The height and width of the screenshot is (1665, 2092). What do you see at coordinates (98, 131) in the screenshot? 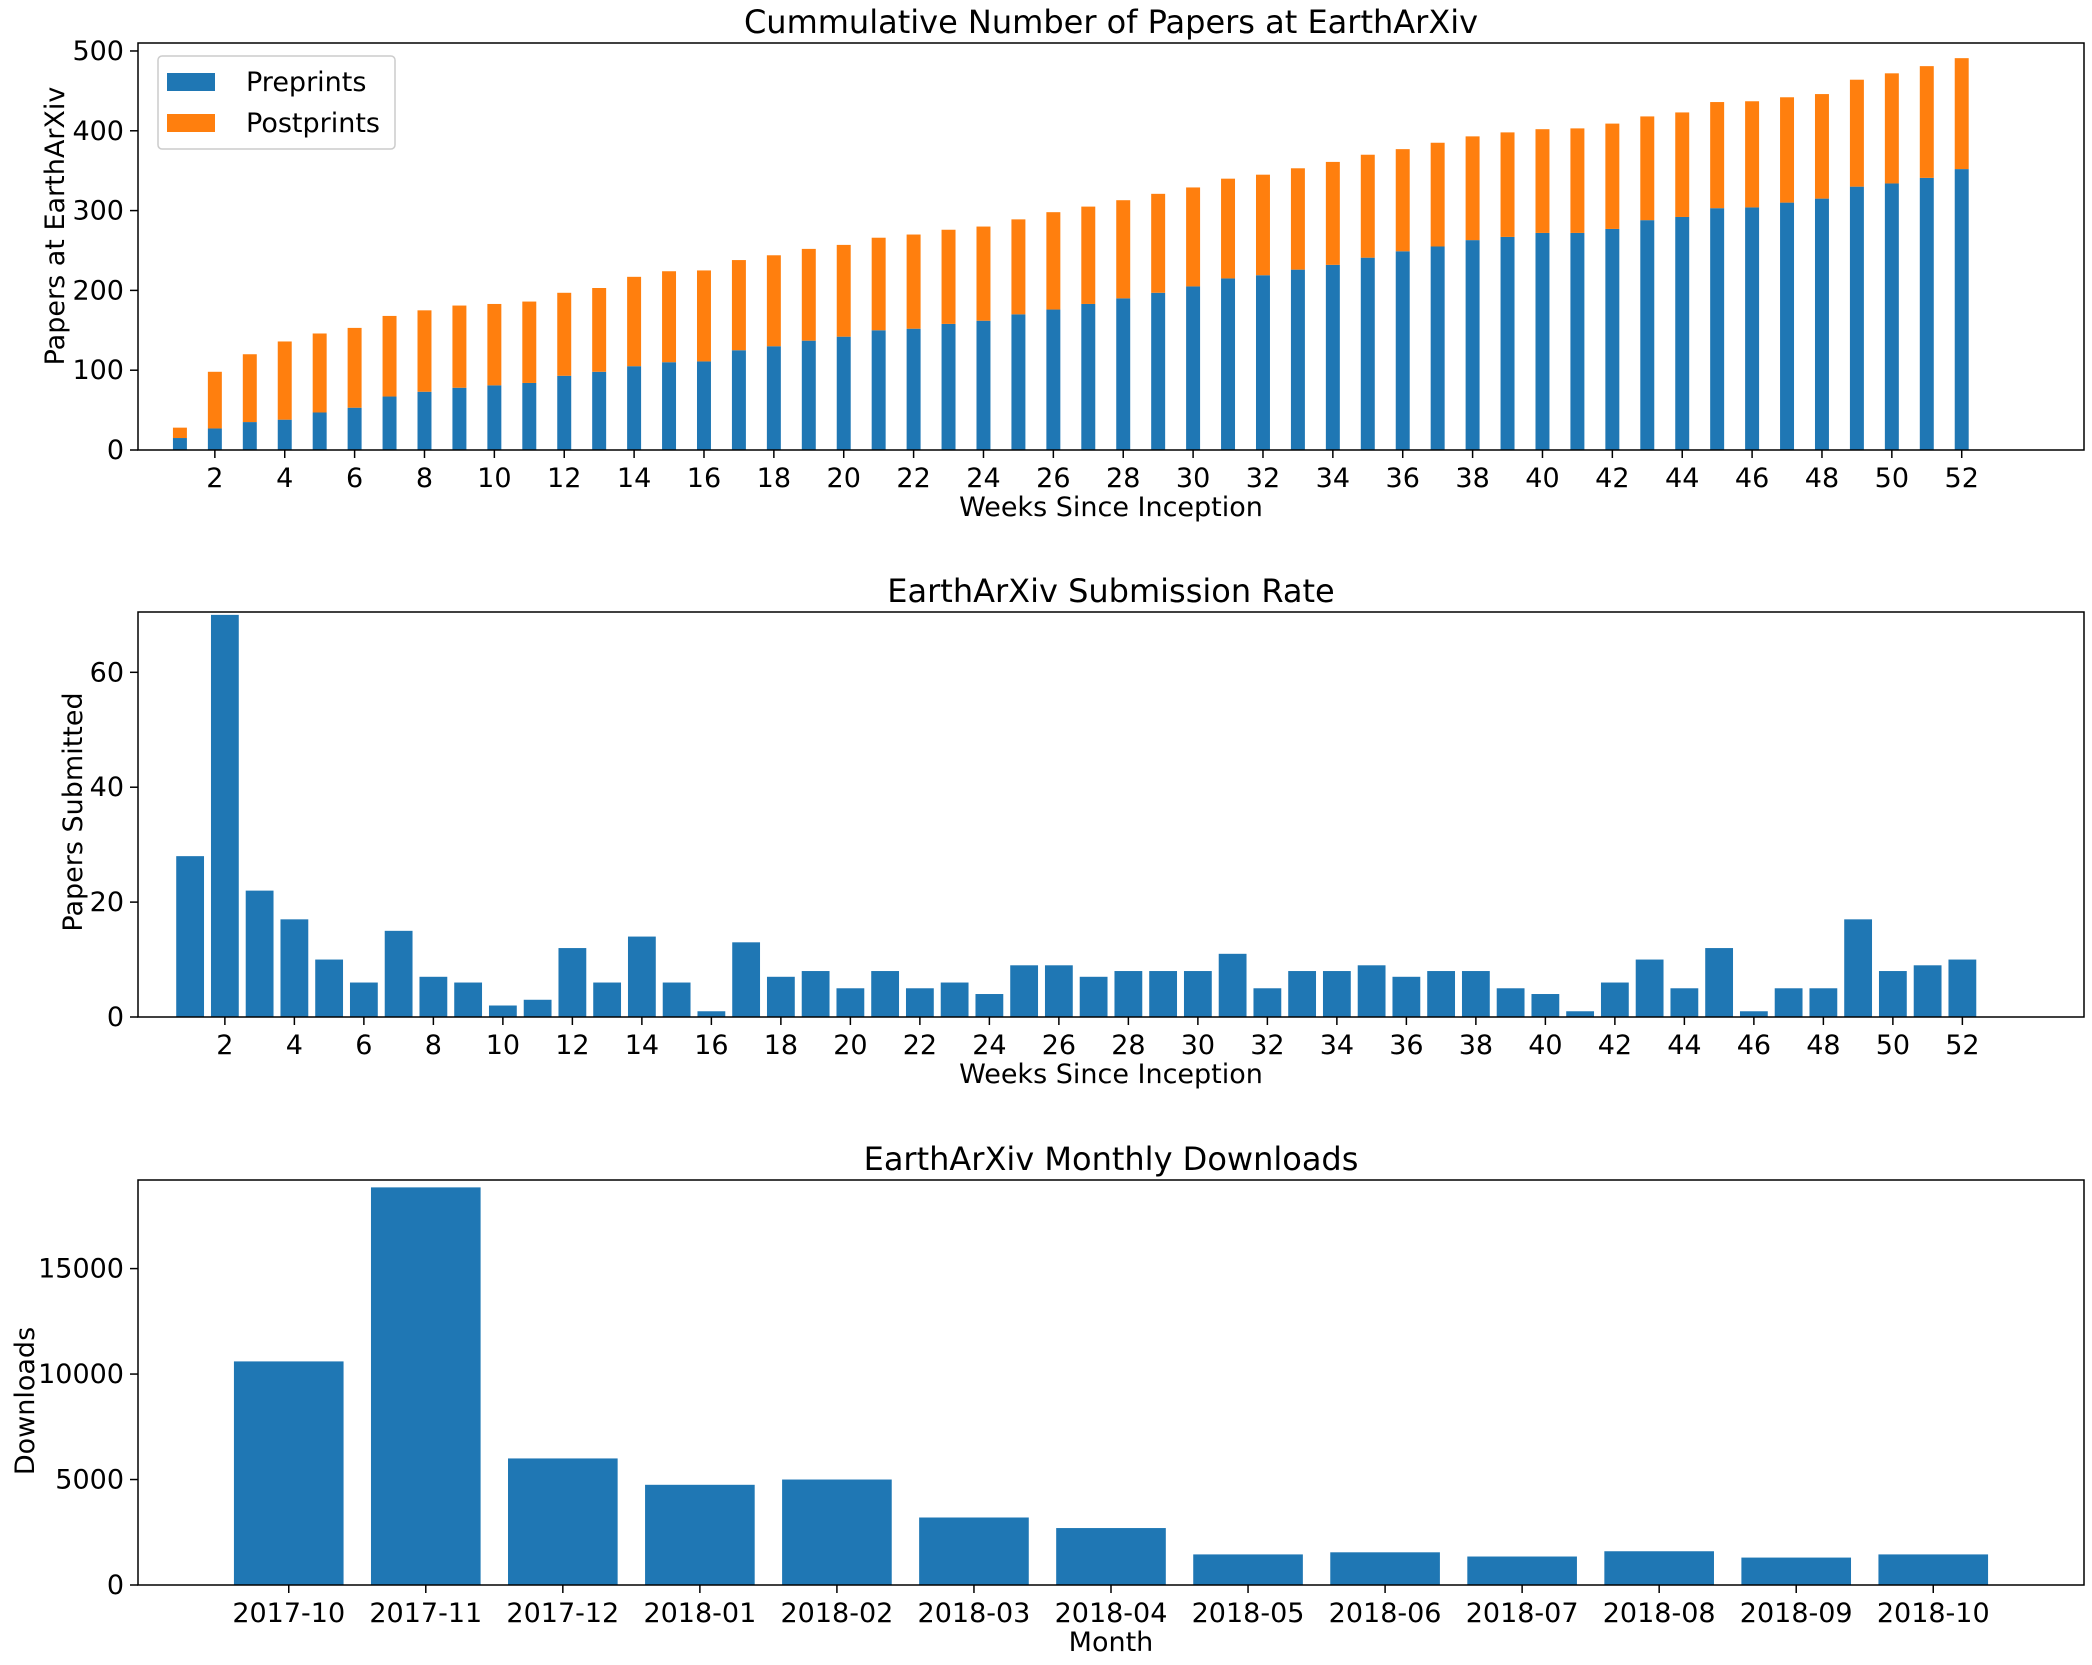
I see `cumulative-ytick-label: 400` at bounding box center [98, 131].